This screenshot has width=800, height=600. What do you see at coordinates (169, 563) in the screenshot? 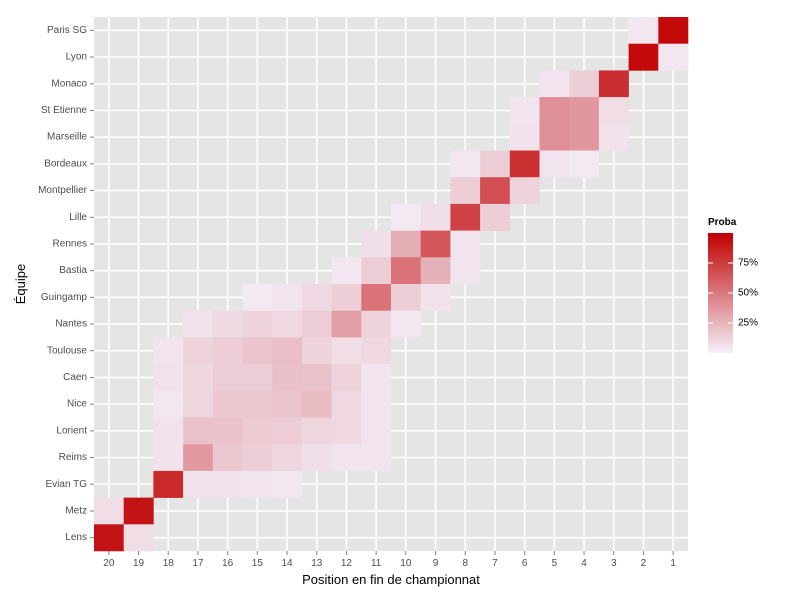
I see `x-tick-label: 18` at bounding box center [169, 563].